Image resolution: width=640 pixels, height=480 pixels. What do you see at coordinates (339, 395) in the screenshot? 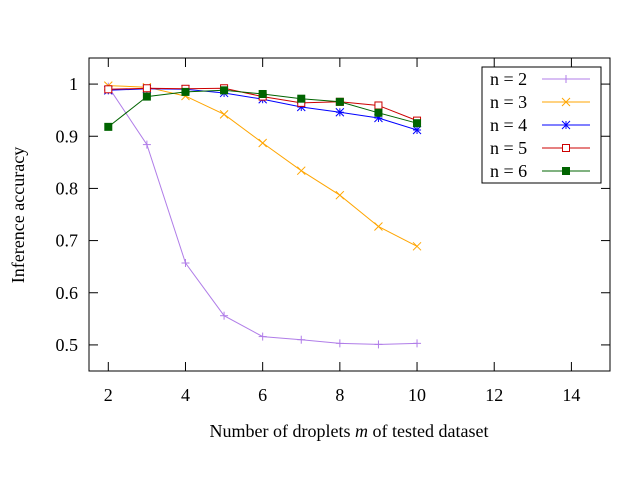
I see `x-tick-label: 8` at bounding box center [339, 395].